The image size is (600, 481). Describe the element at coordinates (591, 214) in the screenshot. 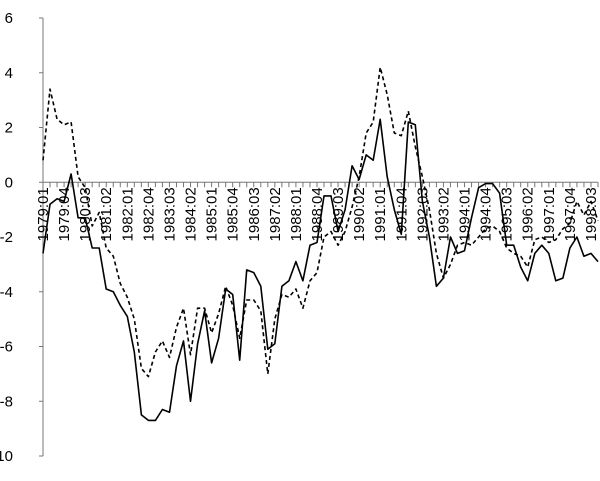

I see `x-tick-label: 1998:03` at that location.